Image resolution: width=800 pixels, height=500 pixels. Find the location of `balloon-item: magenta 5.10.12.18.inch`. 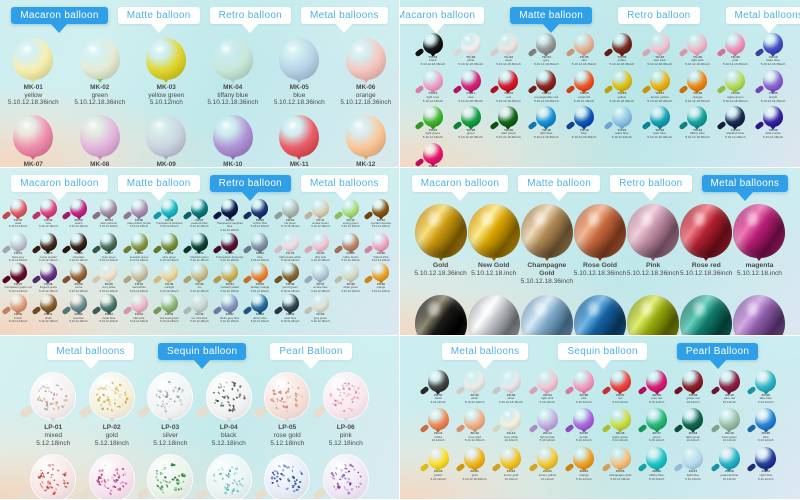

balloon-item: magenta 5.10.12.18.inch is located at coordinates (759, 245).